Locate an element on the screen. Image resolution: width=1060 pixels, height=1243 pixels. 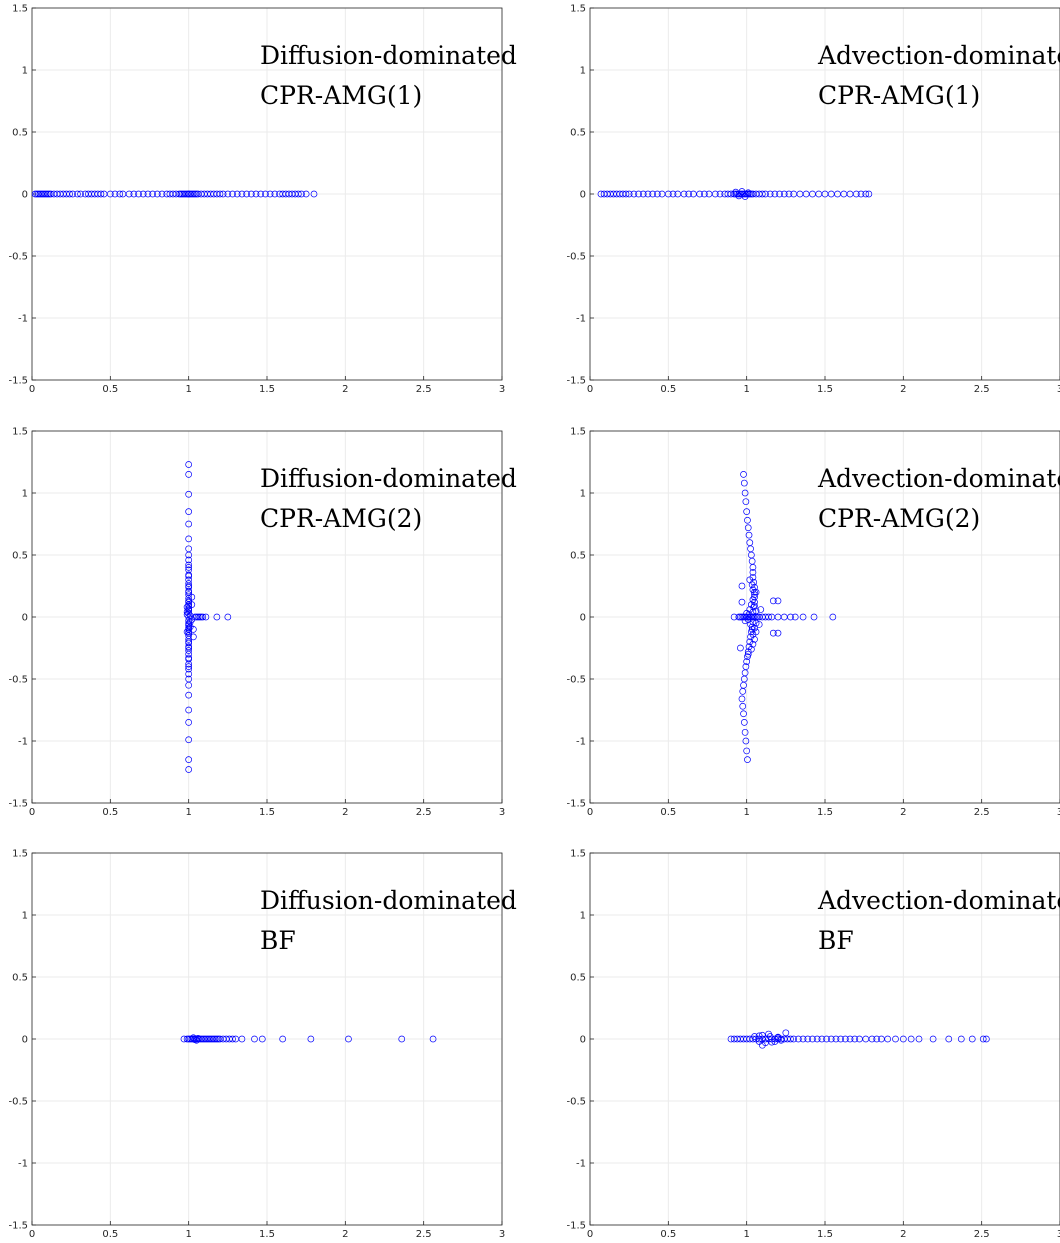
x-tick-label: 1 is located at coordinates (188, 389).